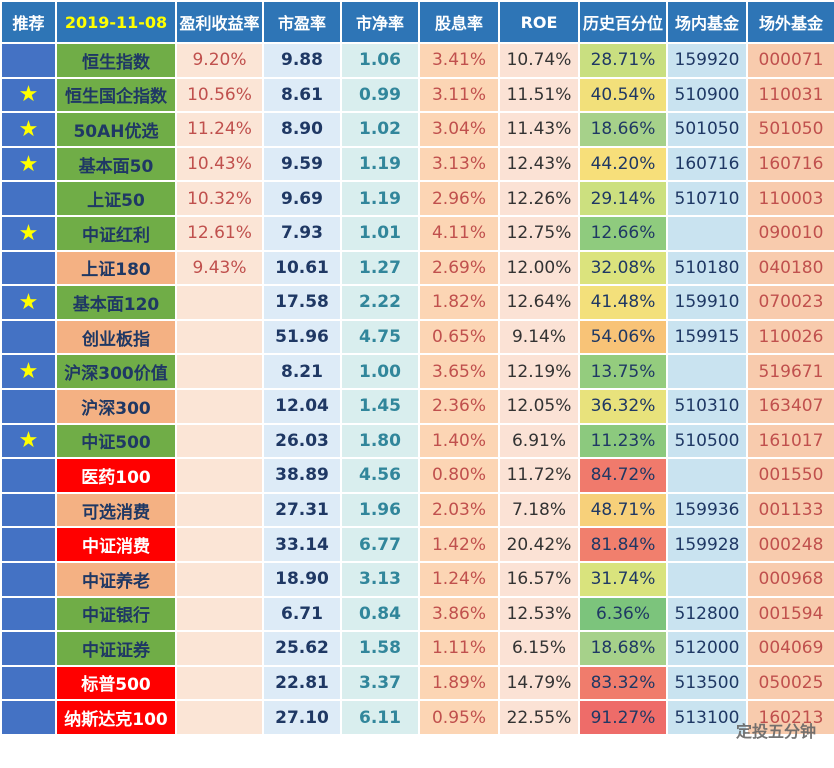  I want to click on table-cell: 20.42%, so click(539, 544).